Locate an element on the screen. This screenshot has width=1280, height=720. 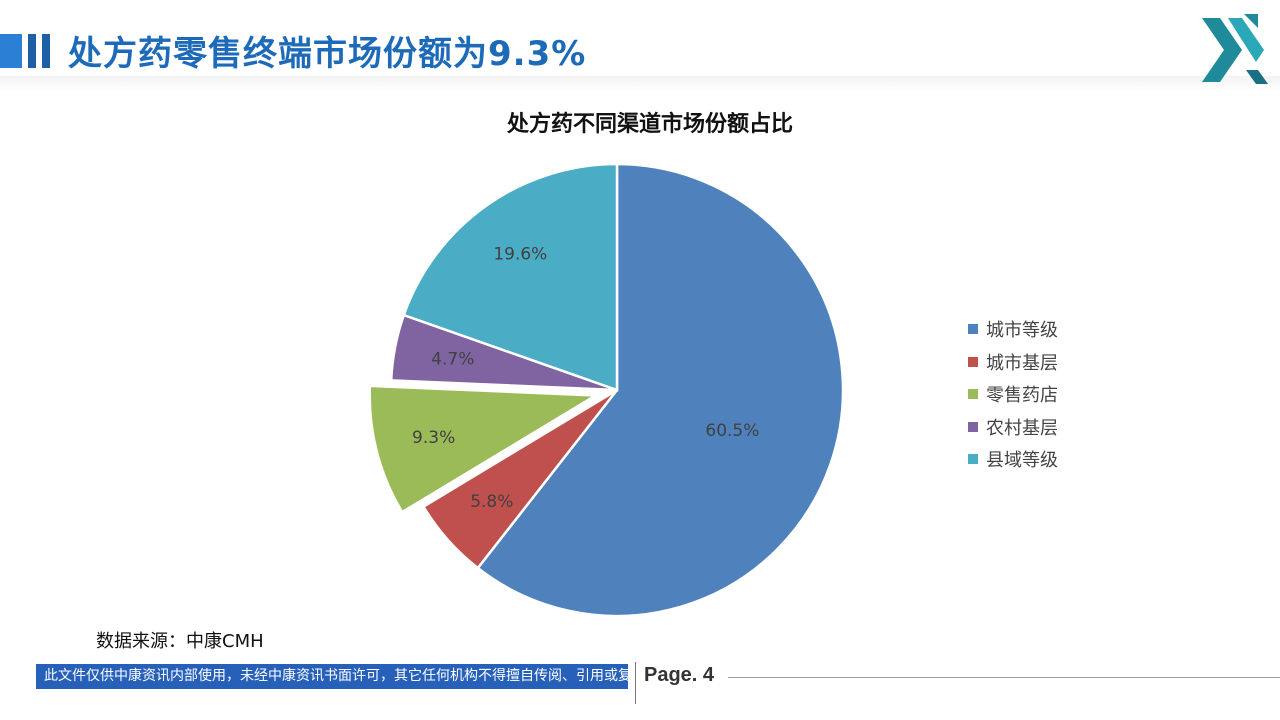
legend-item: 零售药店 is located at coordinates (1013, 394).